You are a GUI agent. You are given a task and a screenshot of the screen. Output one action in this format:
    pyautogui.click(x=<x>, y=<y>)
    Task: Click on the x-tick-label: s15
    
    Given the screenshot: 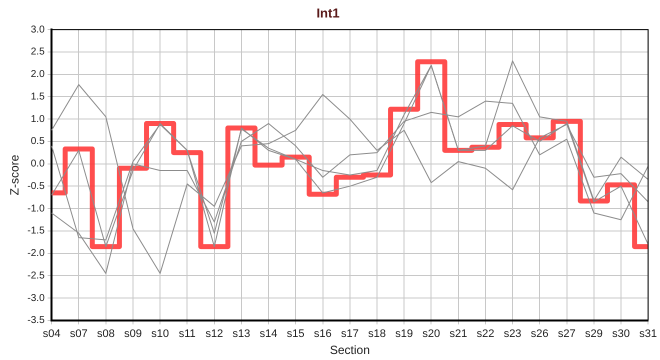 What is the action you would take?
    pyautogui.click(x=295, y=334)
    